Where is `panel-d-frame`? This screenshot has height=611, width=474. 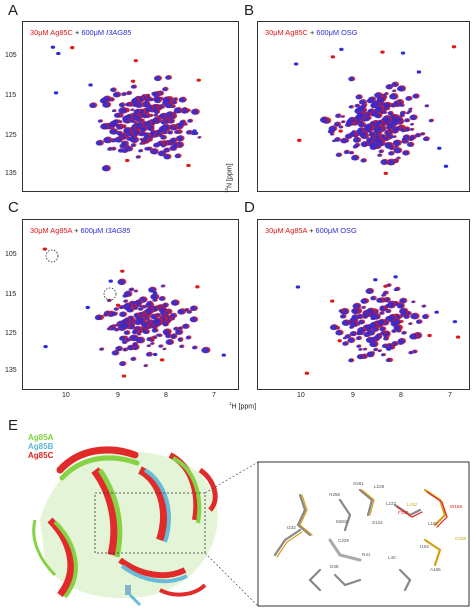 panel-d-frame is located at coordinates (363, 304).